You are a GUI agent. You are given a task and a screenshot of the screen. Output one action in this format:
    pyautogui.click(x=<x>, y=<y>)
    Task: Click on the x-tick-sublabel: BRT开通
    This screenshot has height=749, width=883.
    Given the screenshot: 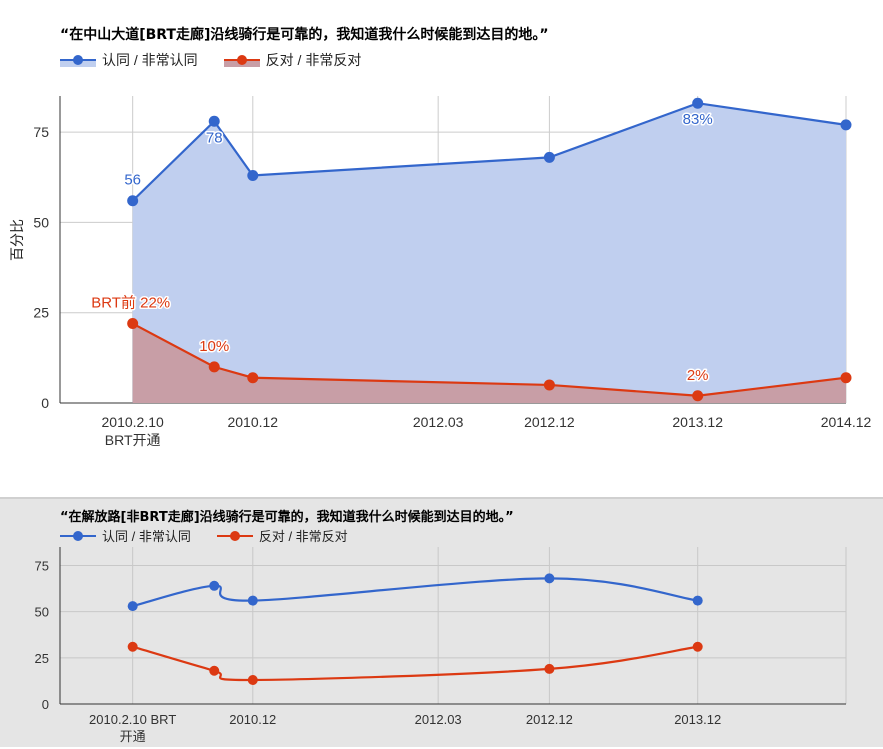 What is the action you would take?
    pyautogui.click(x=133, y=440)
    